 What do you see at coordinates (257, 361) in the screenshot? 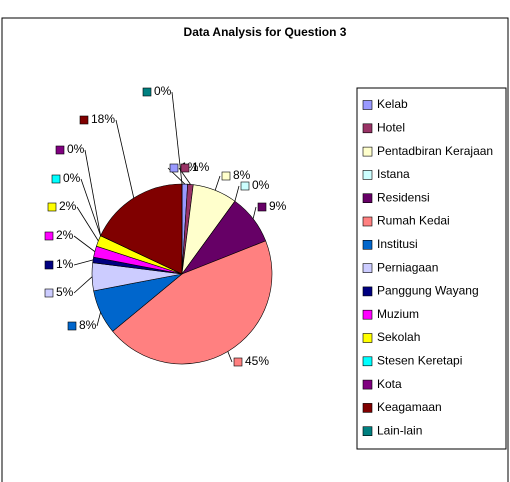
I see `data-label: 45%` at bounding box center [257, 361].